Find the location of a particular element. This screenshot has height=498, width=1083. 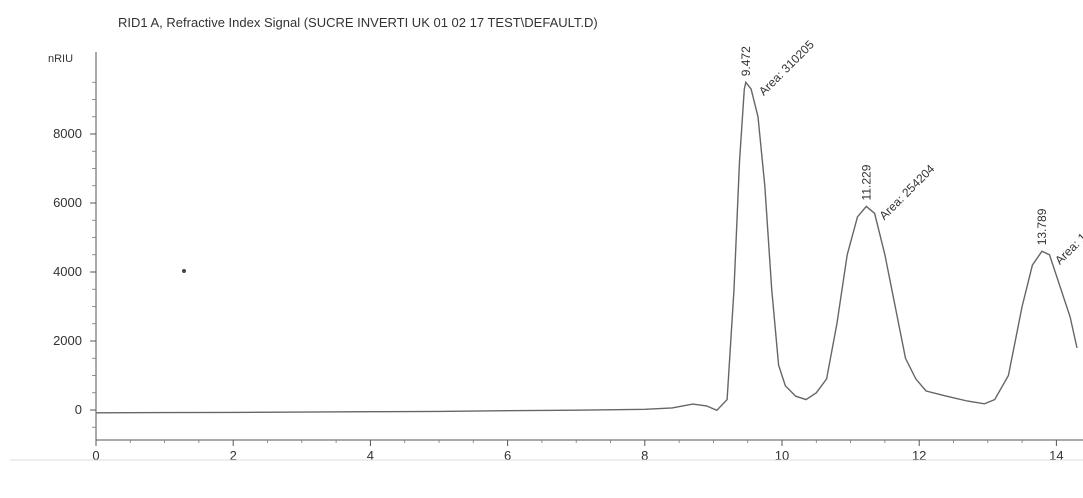

y-tick-label: 2000 is located at coordinates (67, 340).